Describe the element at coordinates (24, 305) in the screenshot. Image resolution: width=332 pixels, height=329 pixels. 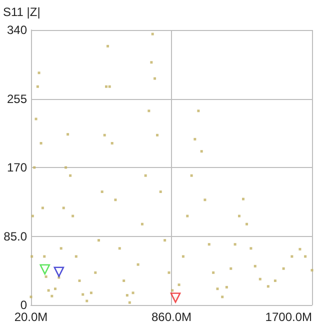
I see `y-tick-label: 0` at that location.